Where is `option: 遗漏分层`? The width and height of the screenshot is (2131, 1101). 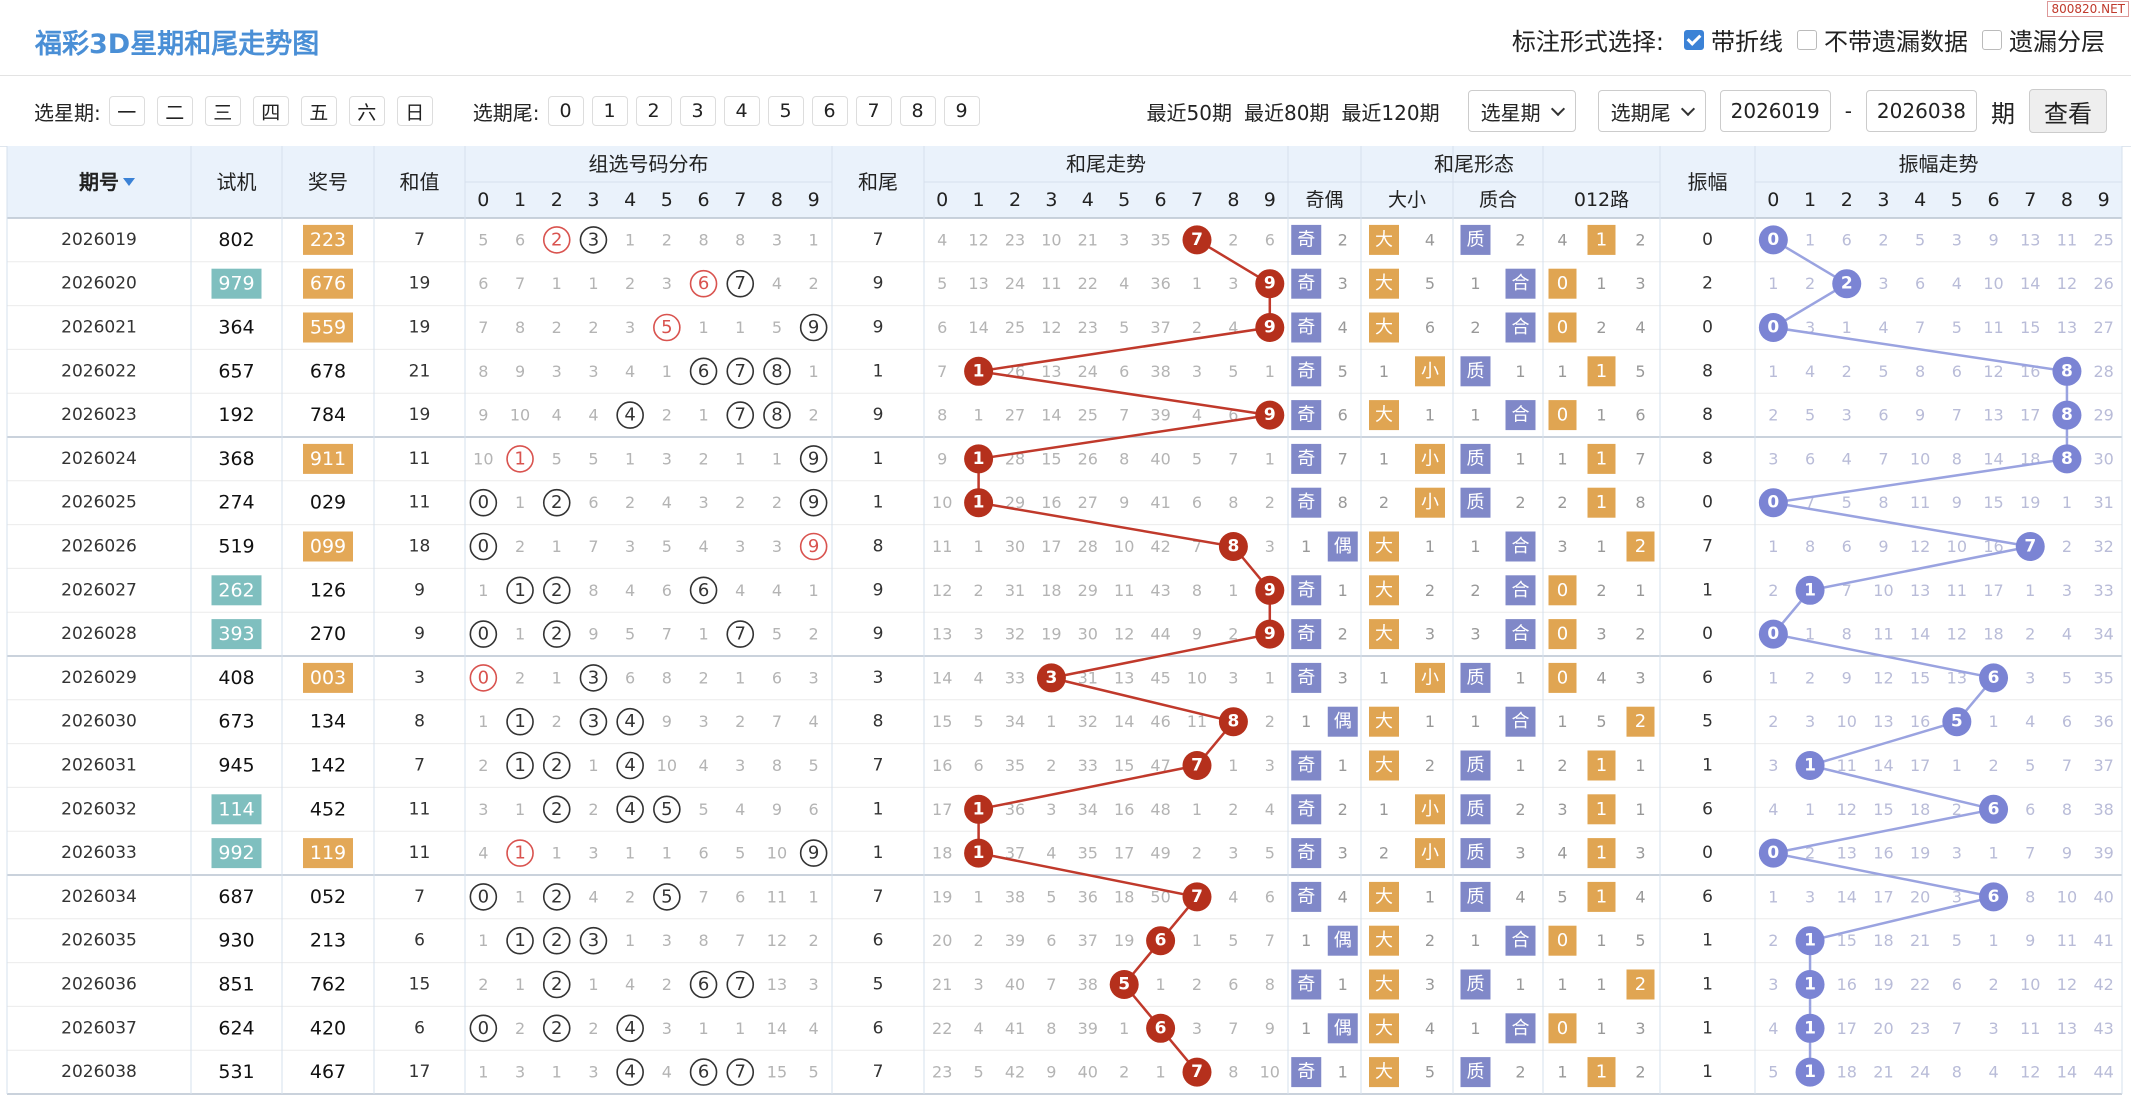 option: 遗漏分层 is located at coordinates (2043, 39).